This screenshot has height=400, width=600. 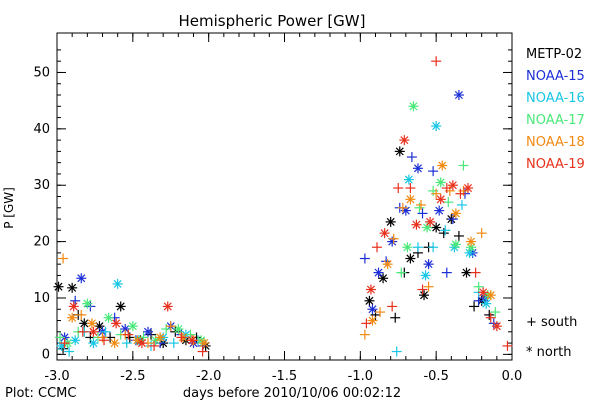 I want to click on y-tick-label: 40, so click(x=41, y=129).